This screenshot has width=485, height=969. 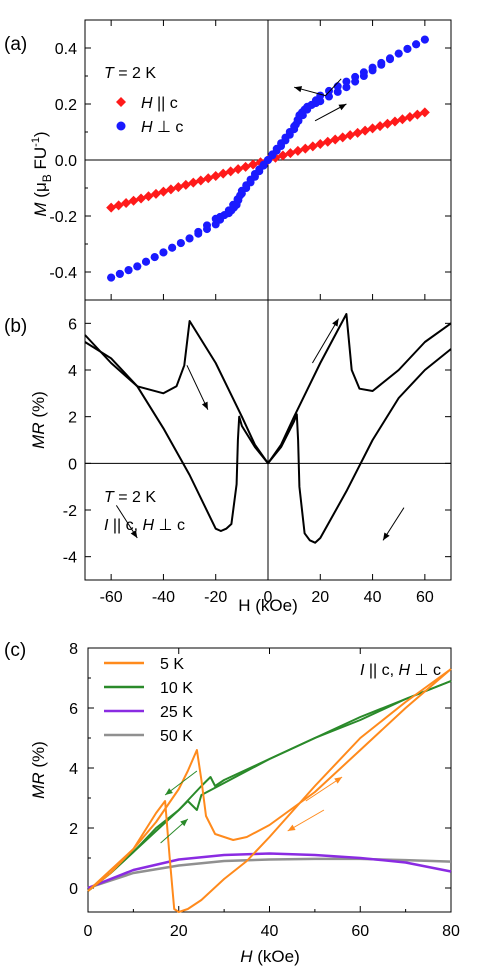 I want to click on panel-c-curve-25-k, so click(x=269, y=871).